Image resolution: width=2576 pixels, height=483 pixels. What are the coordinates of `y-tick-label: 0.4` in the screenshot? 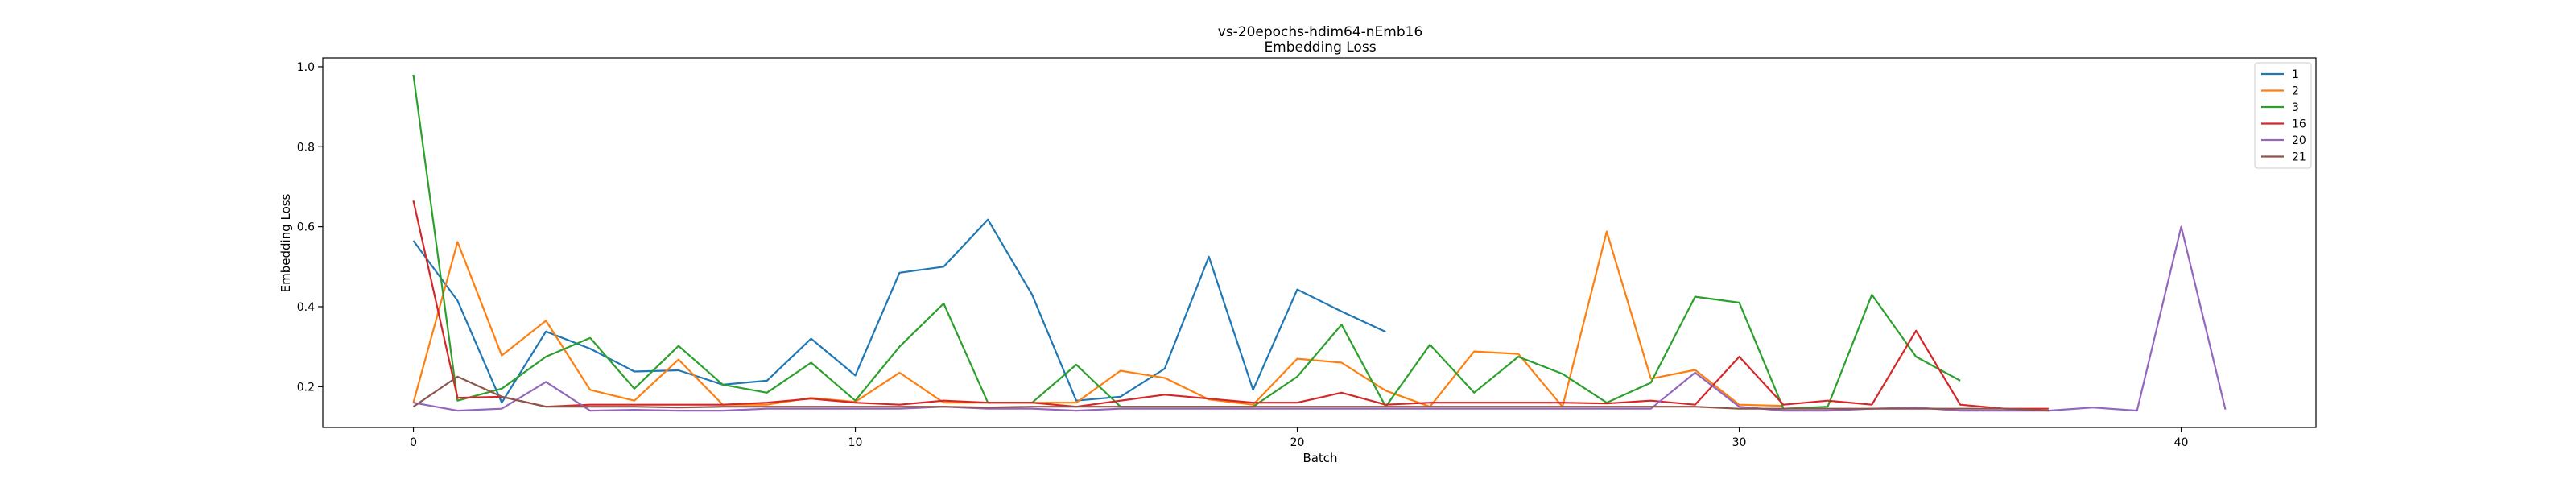 It's located at (306, 307).